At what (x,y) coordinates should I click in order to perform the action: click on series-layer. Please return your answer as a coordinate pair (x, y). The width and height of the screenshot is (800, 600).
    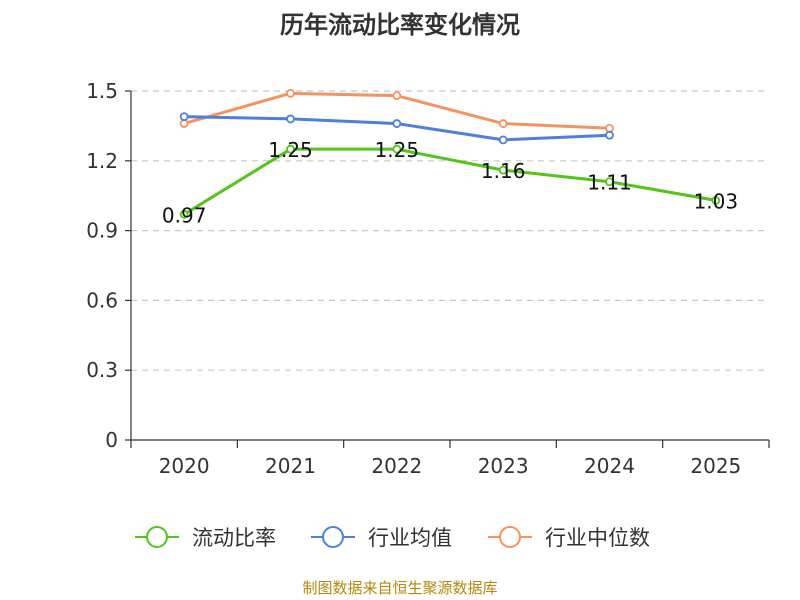
    Looking at the image, I should click on (450, 153).